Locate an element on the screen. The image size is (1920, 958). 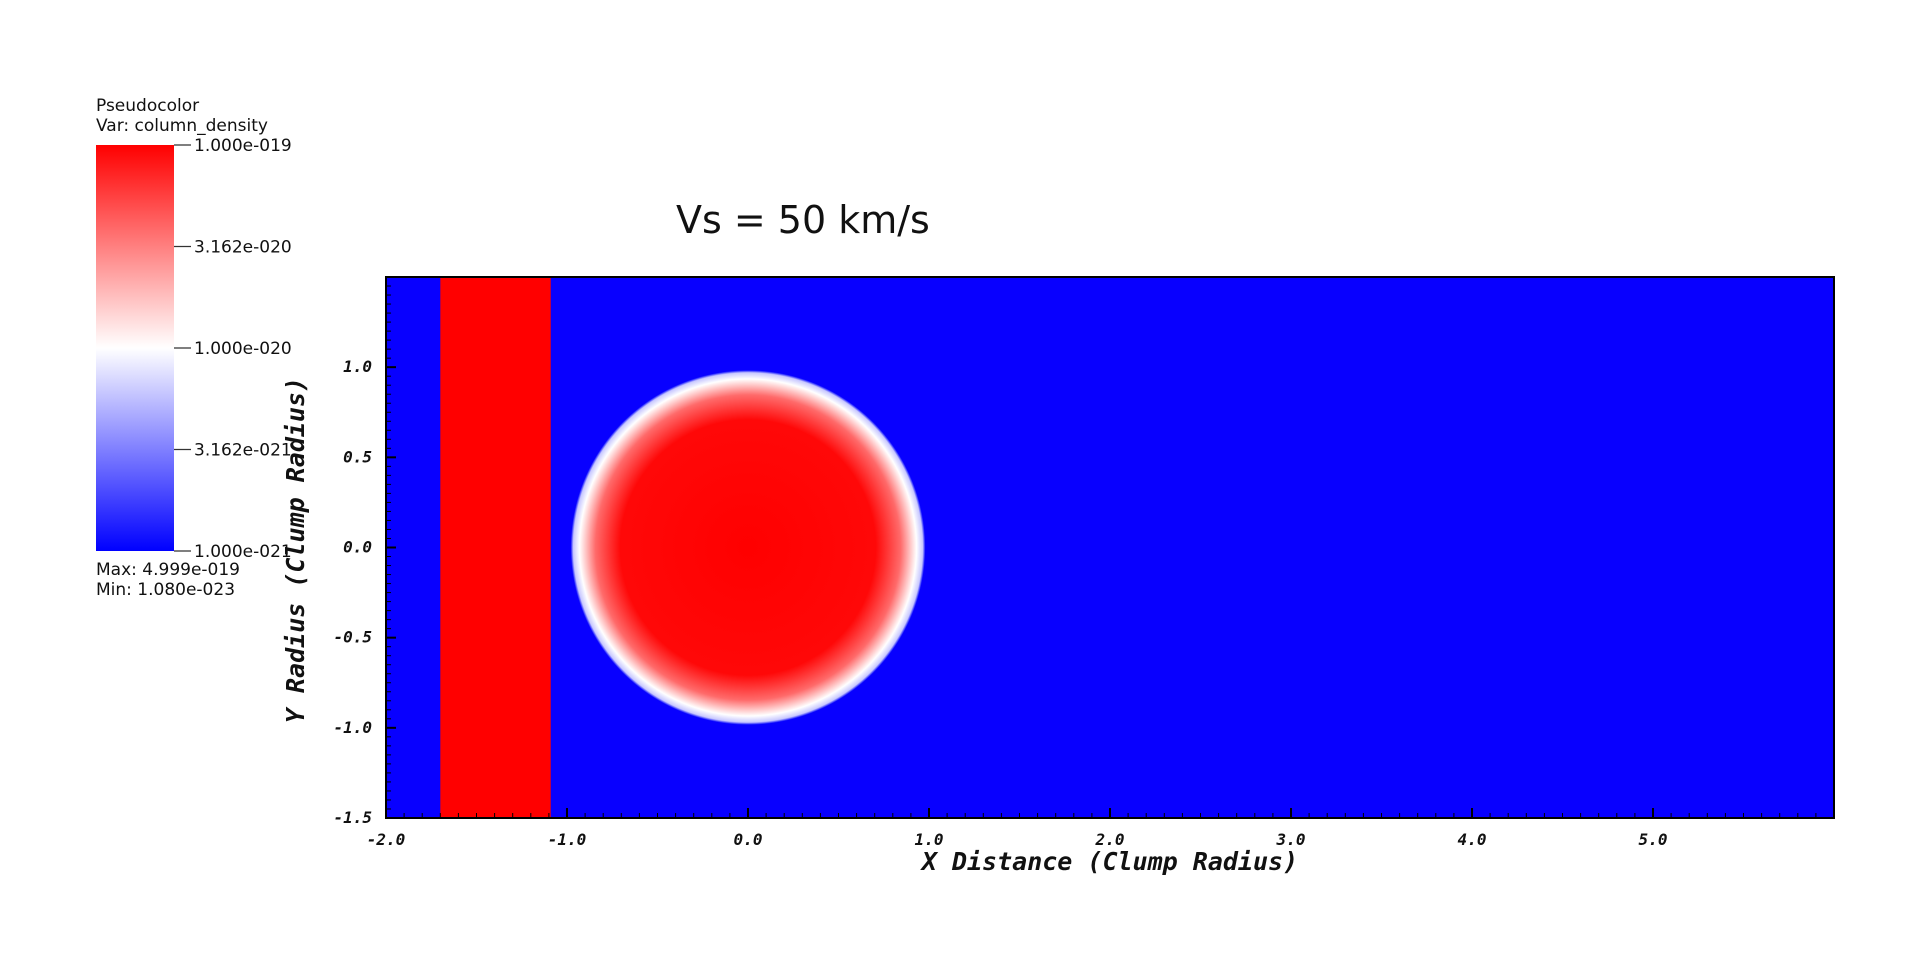
x-axis: -2.0 -1.0 0.0 1.0 2.0 3.0 4.0 5.0 is located at coordinates (1101, 828).